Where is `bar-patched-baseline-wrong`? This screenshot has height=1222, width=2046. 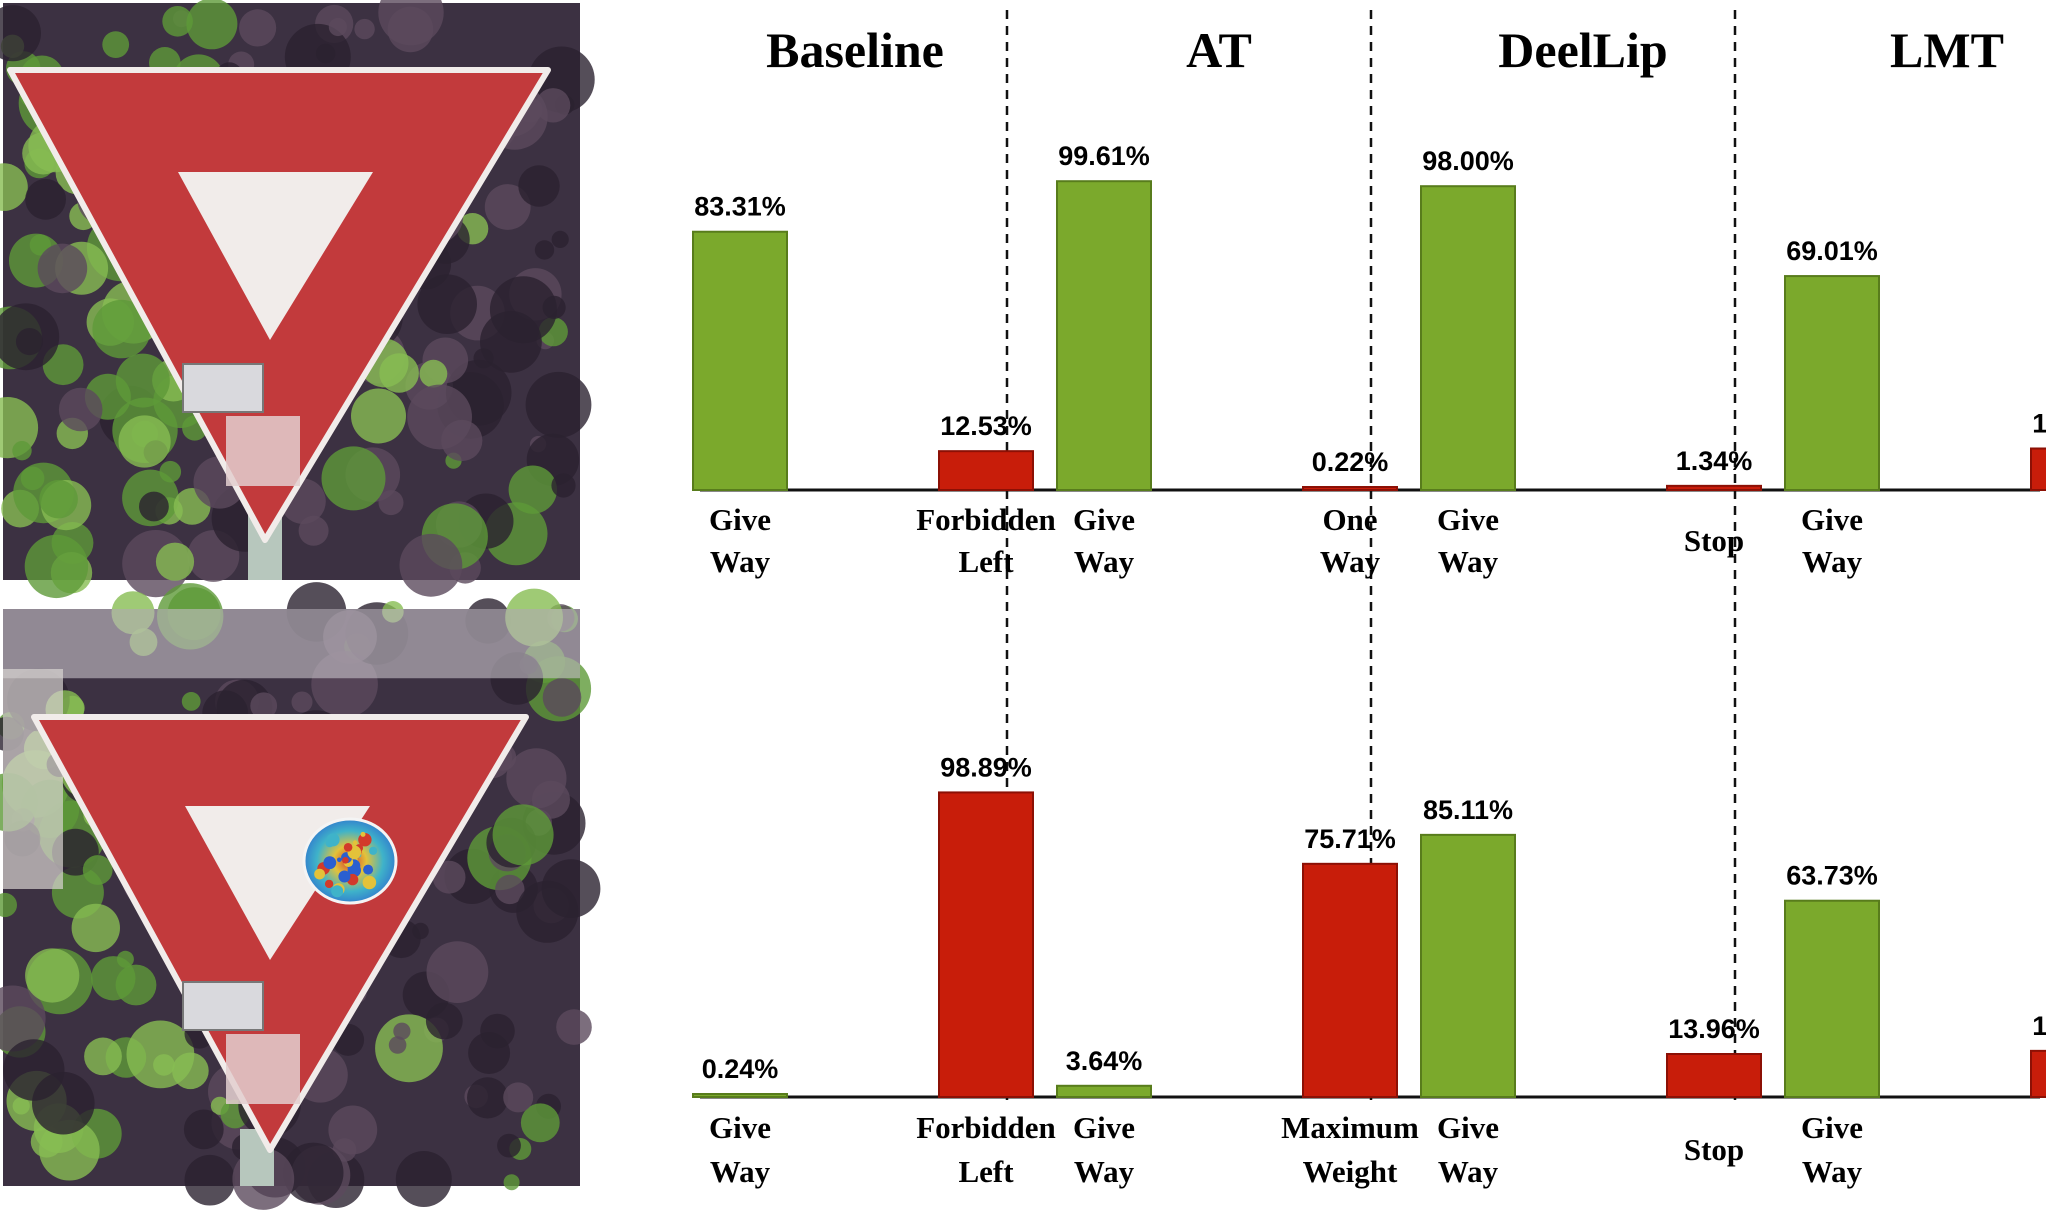
bar-patched-baseline-wrong is located at coordinates (986, 945).